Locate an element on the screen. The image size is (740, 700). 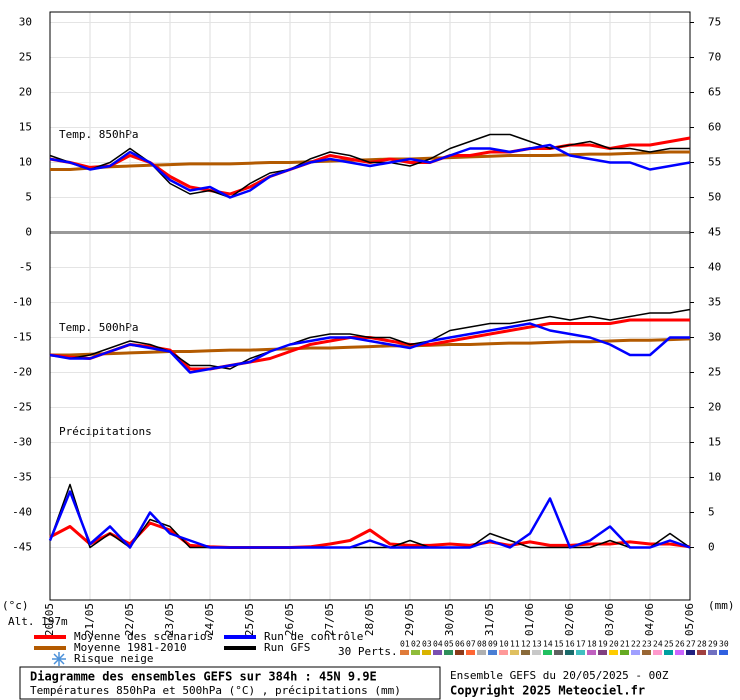
y-tick-label: 15 is located at coordinates (25, 127).